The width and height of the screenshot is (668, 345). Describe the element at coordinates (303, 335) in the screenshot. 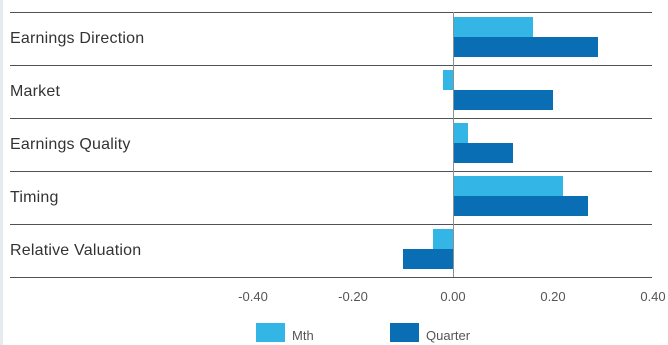

I see `legend-label: Mth` at that location.